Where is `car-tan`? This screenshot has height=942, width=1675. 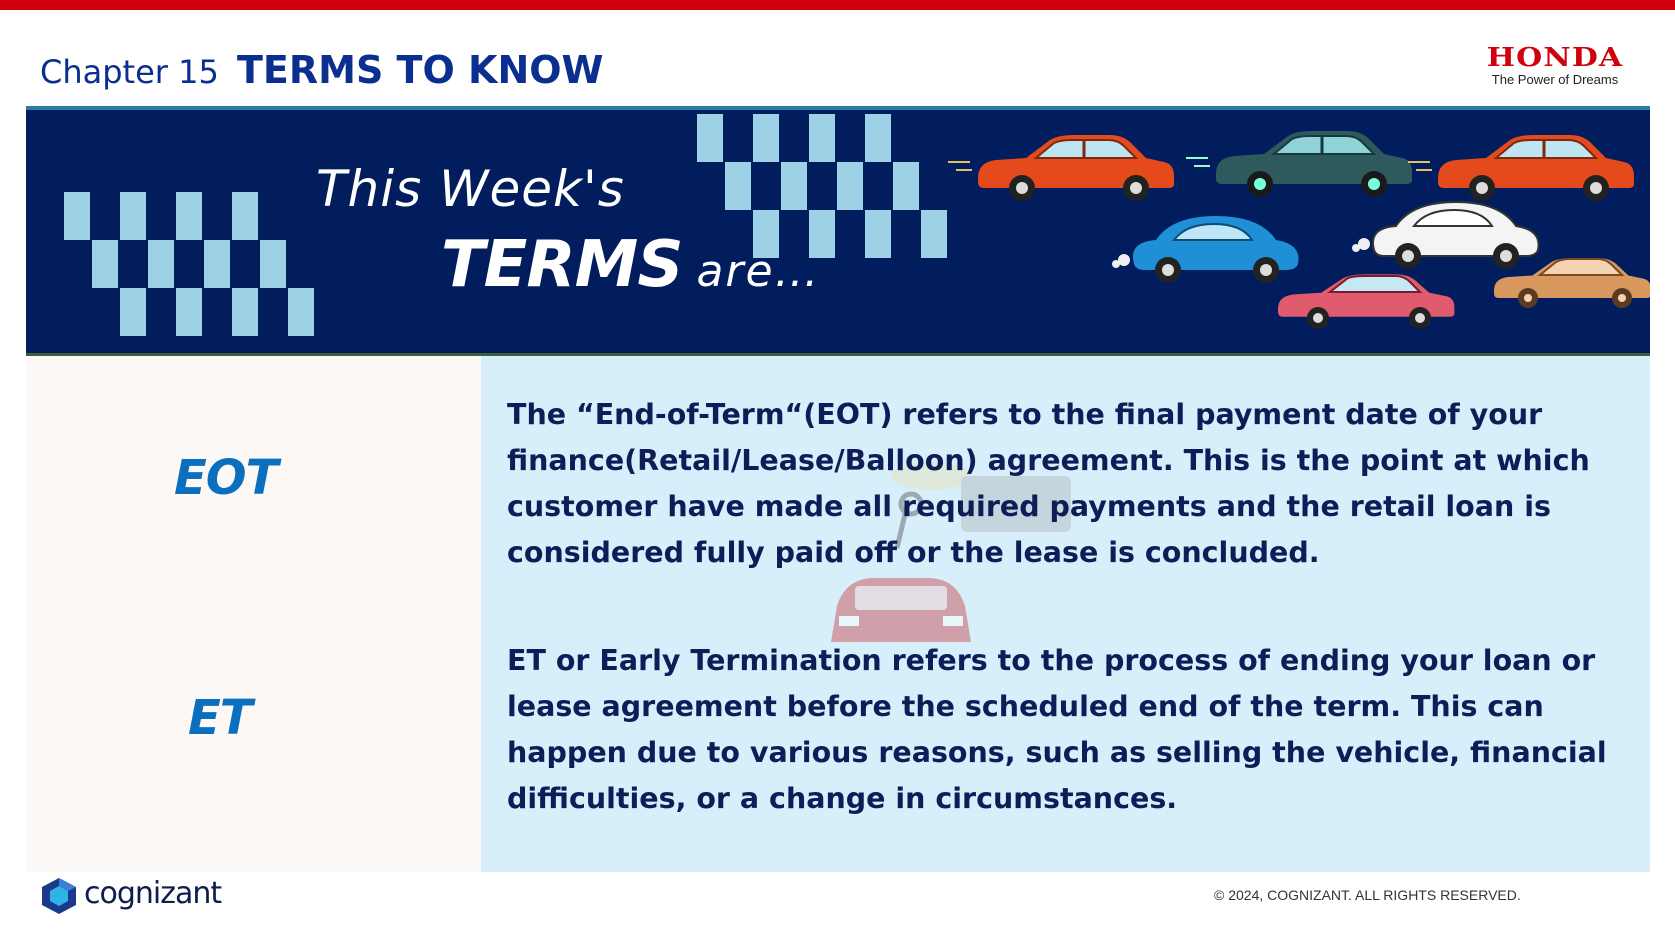
car-tan is located at coordinates (1572, 283).